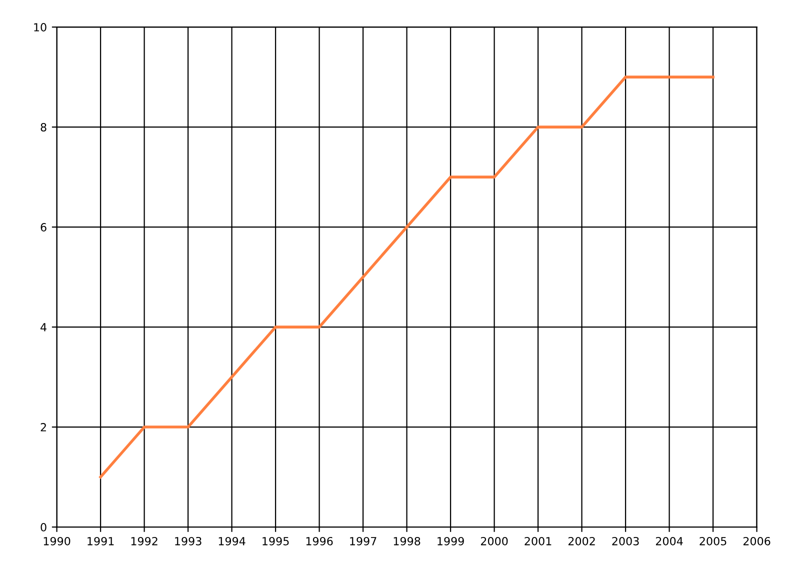  I want to click on x-tick-label: 1990, so click(57, 541).